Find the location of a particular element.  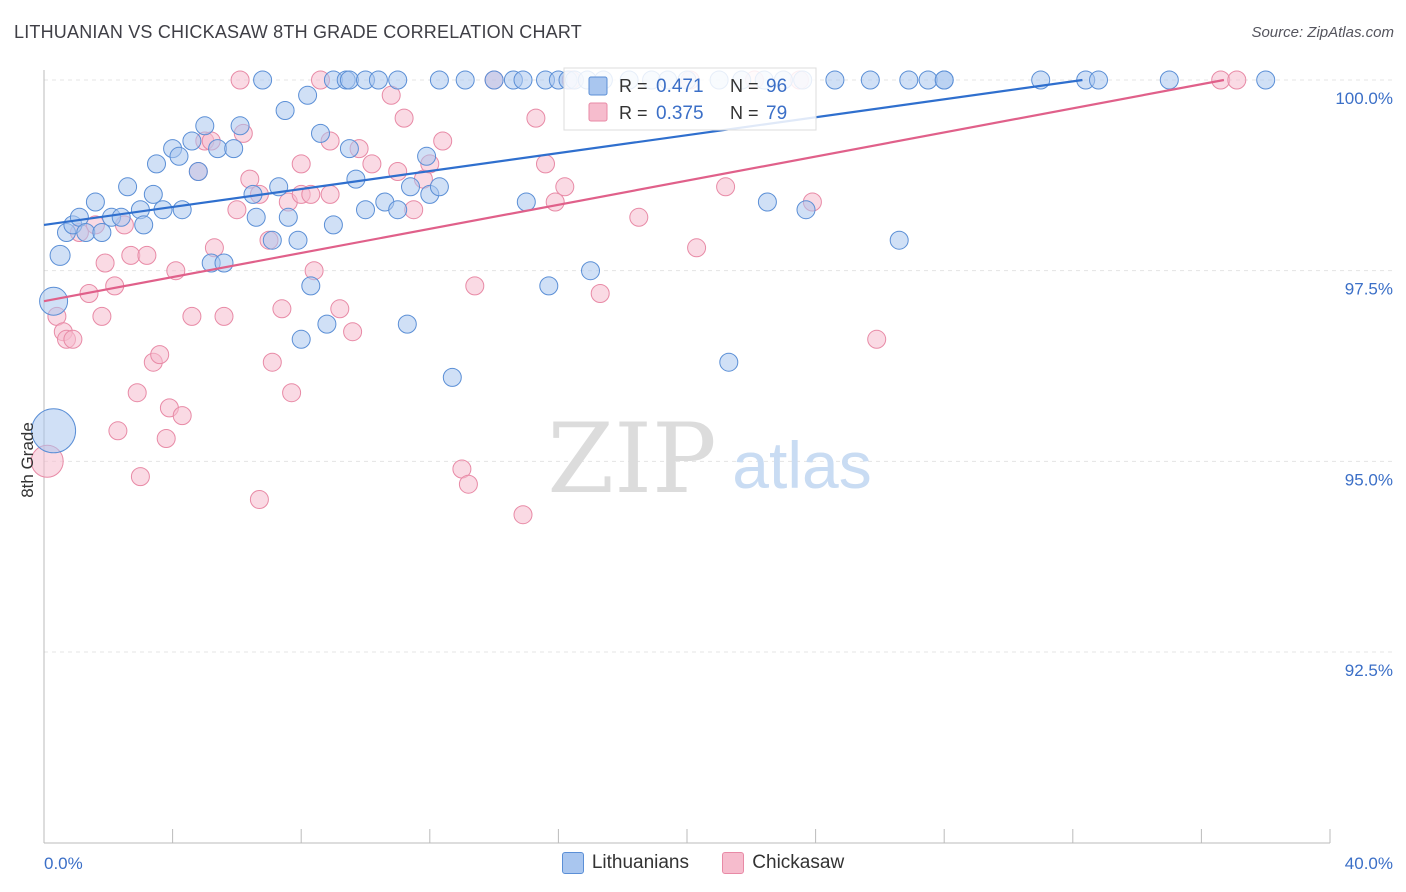

legend-label-chickasaw: Chickasaw is located at coordinates (798, 862).